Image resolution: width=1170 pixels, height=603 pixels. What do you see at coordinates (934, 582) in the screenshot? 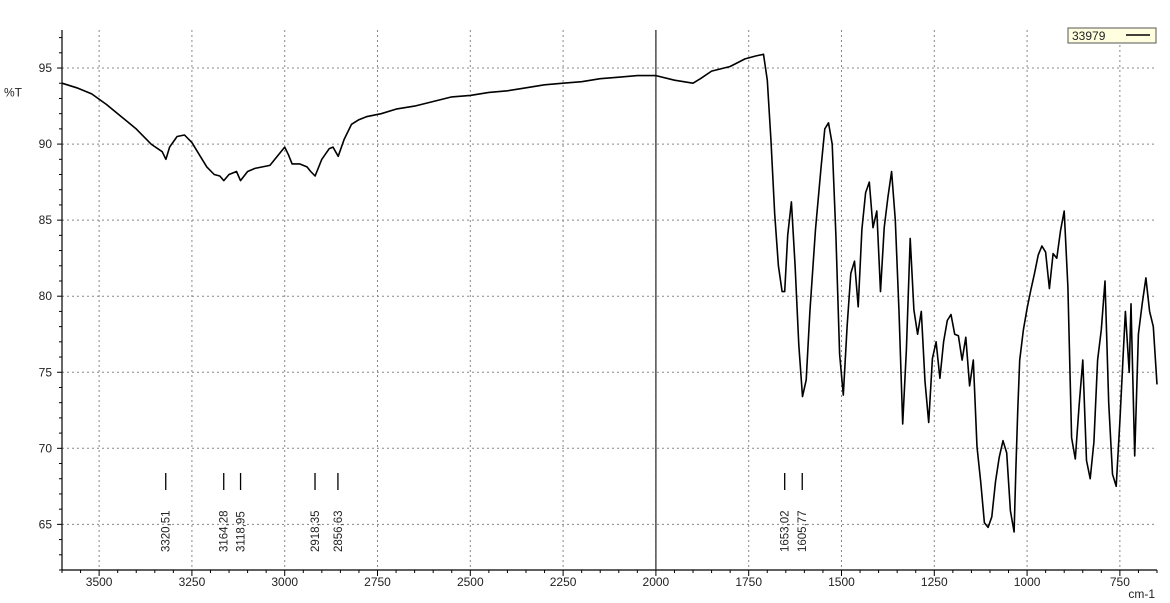
I see `x-tick-label: 1250` at bounding box center [934, 582].